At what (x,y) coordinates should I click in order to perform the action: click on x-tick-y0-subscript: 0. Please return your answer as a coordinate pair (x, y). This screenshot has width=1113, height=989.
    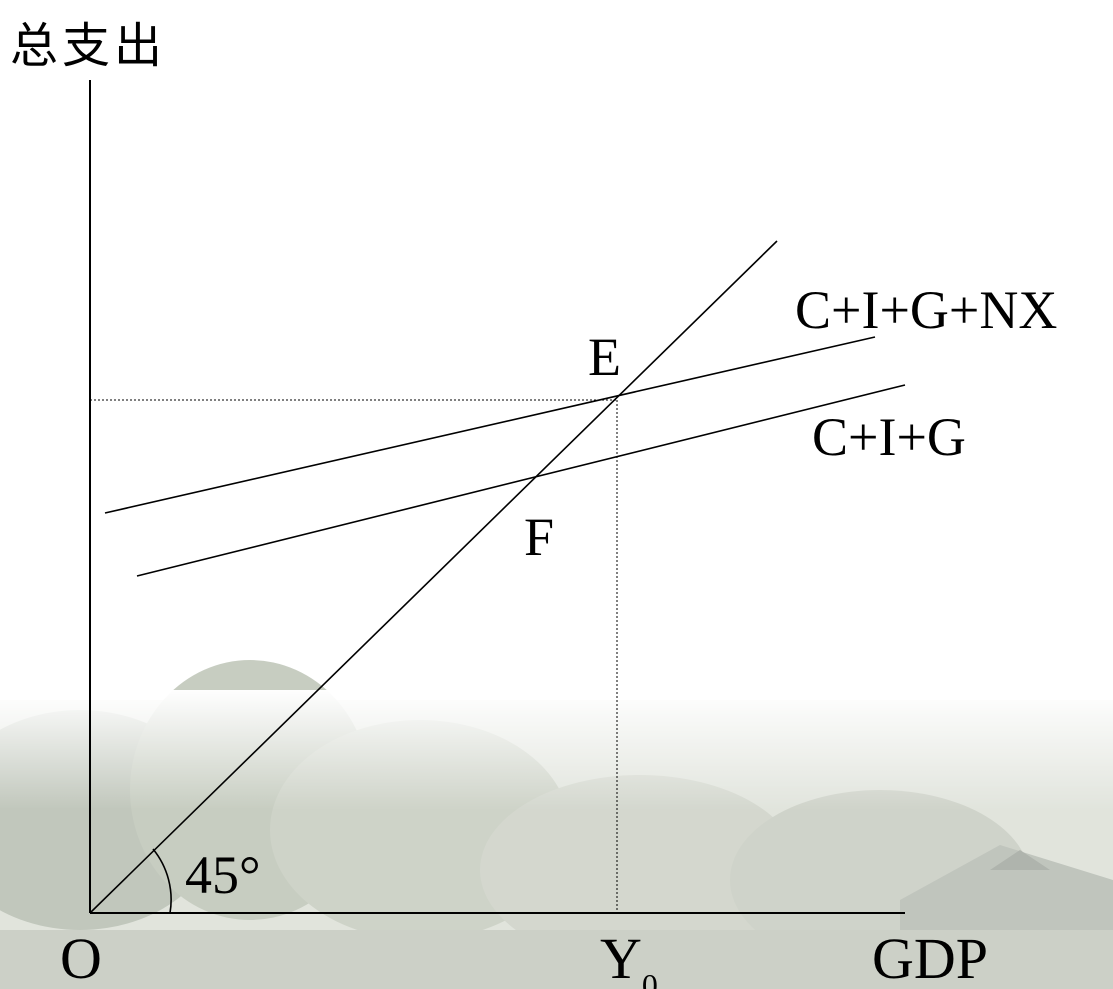
    Looking at the image, I should click on (649, 978).